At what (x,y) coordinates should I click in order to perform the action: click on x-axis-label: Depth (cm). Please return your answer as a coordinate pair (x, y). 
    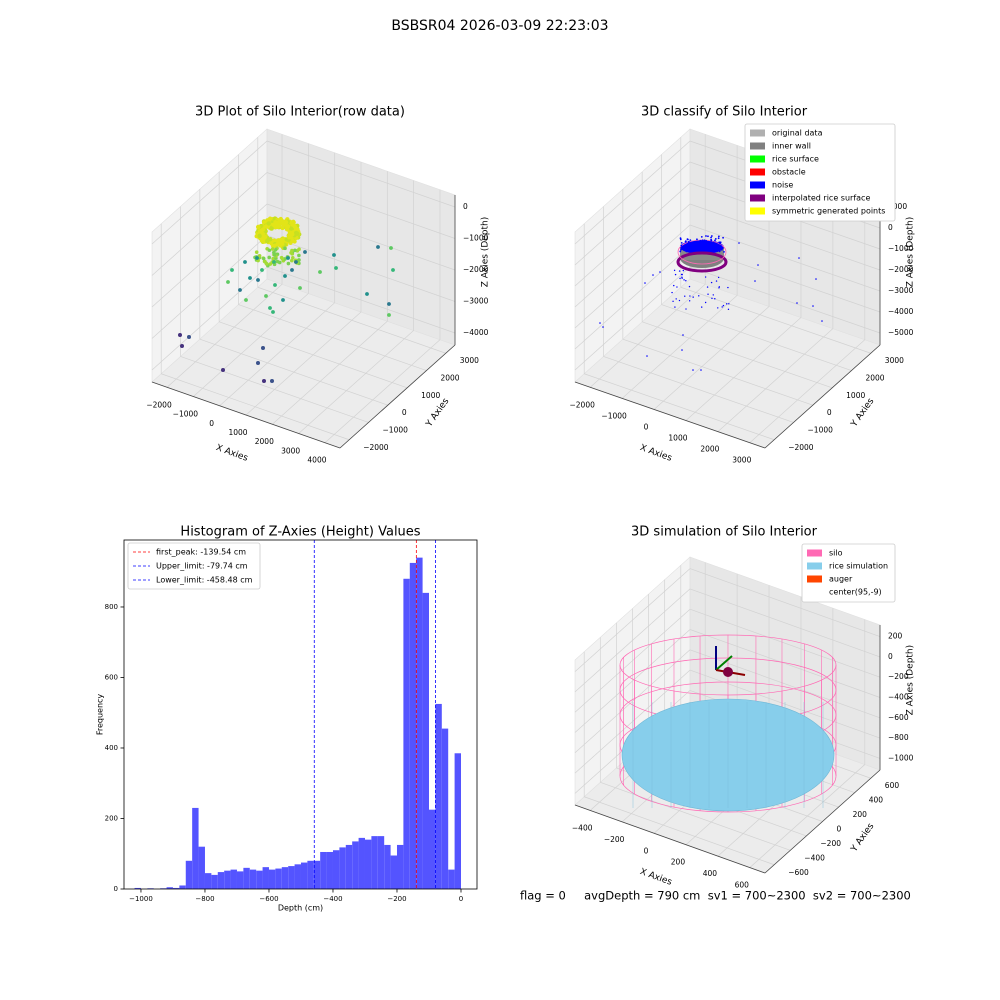
    Looking at the image, I should click on (300, 908).